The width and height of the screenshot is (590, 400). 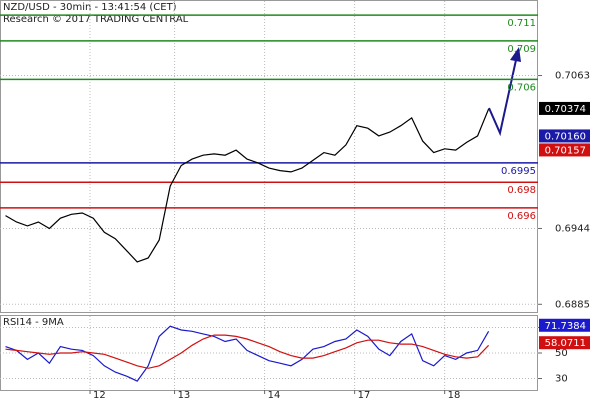 I want to click on y-tick-label: 30, so click(x=561, y=379).